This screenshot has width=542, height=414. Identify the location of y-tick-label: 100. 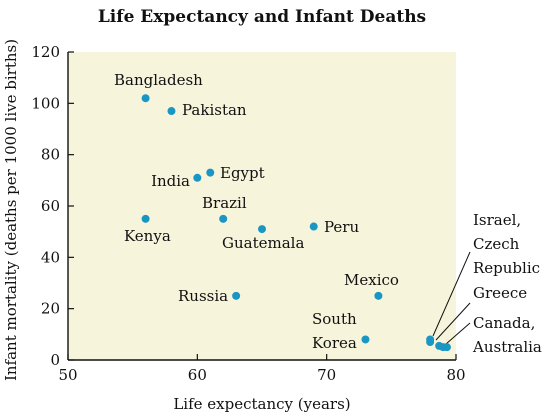
(45, 103).